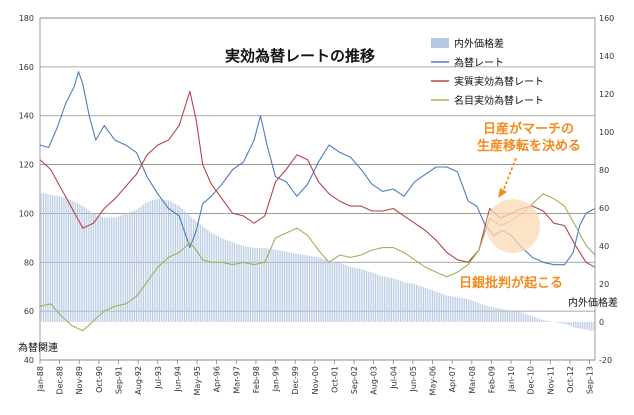 The height and width of the screenshot is (415, 634). Describe the element at coordinates (606, 18) in the screenshot. I see `right-tick-label: 160` at that location.